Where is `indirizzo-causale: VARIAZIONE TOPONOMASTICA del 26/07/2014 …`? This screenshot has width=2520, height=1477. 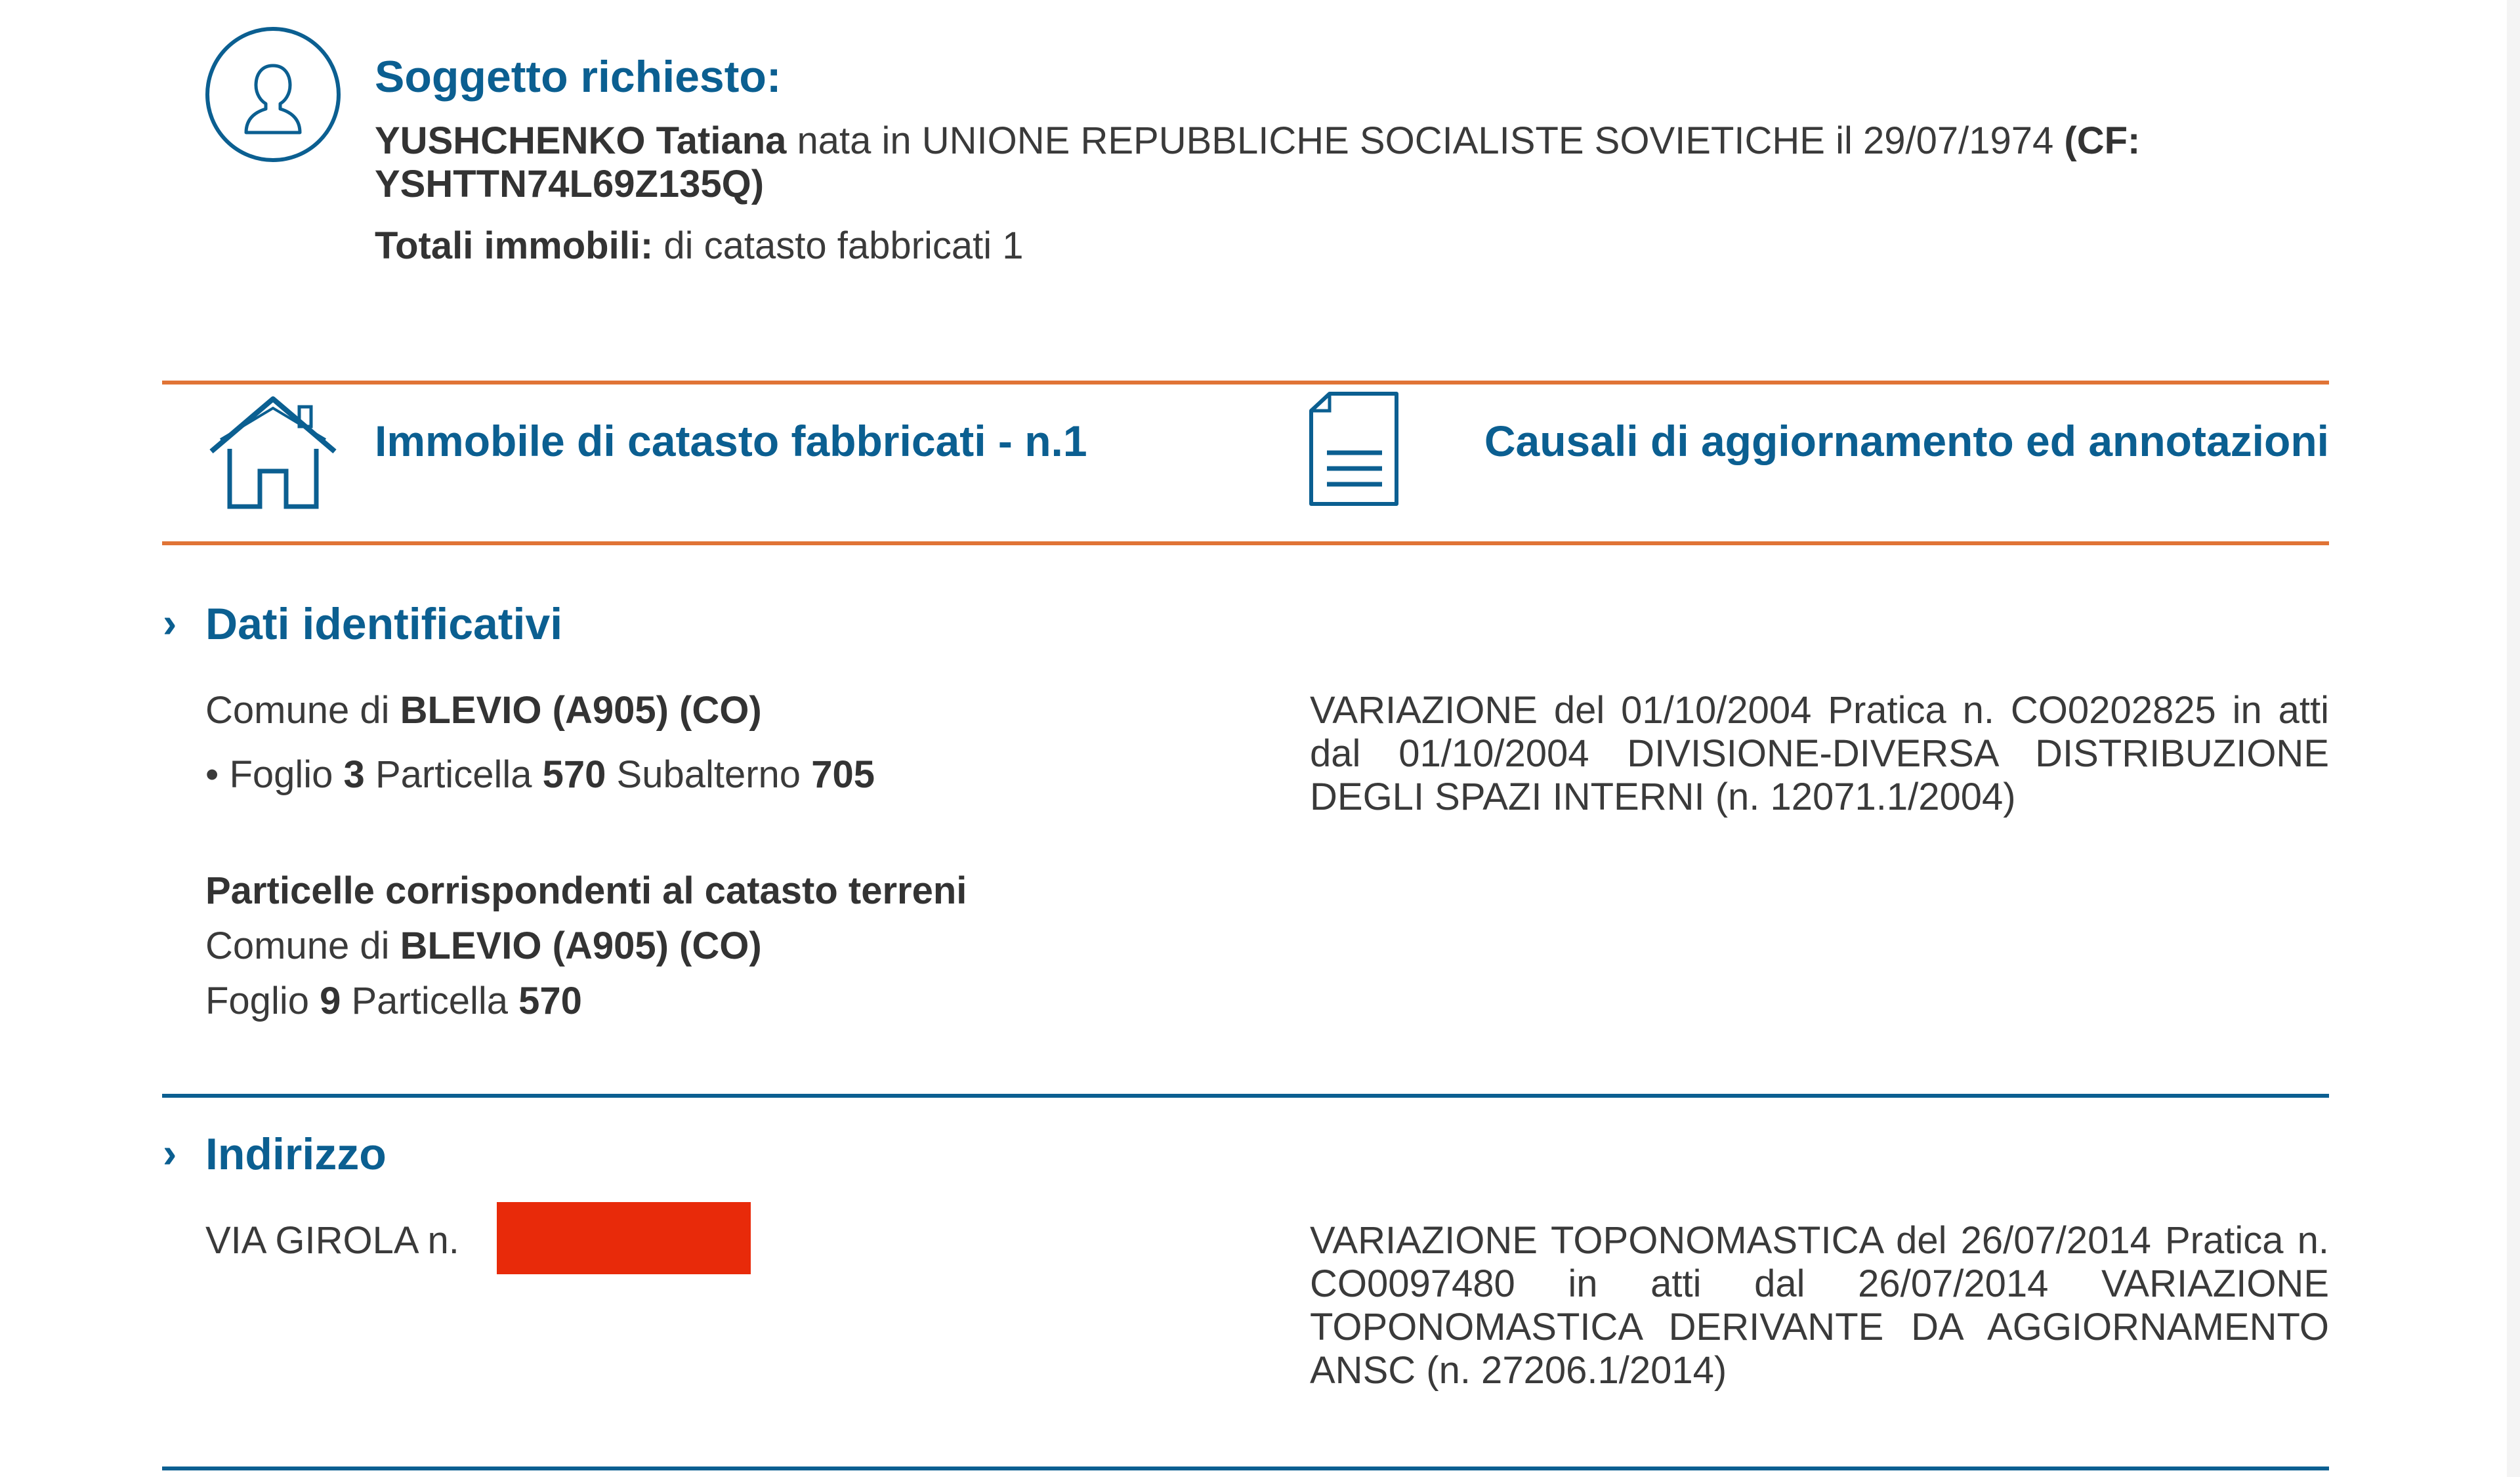 indirizzo-causale: VARIAZIONE TOPONOMASTICA del 26/07/2014 … is located at coordinates (1819, 1305).